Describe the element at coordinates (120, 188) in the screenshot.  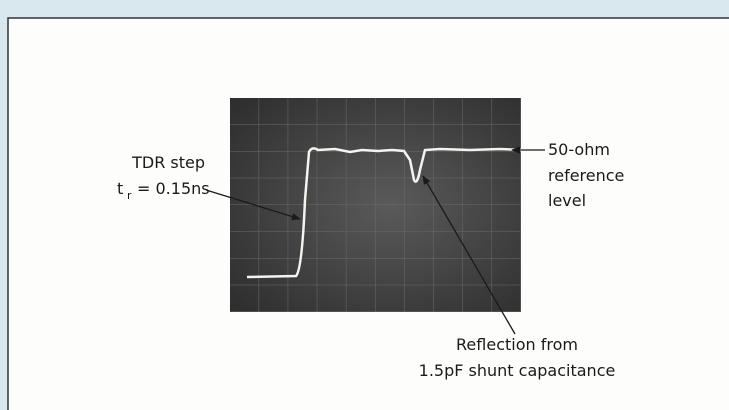
I see `step-symbol: t` at that location.